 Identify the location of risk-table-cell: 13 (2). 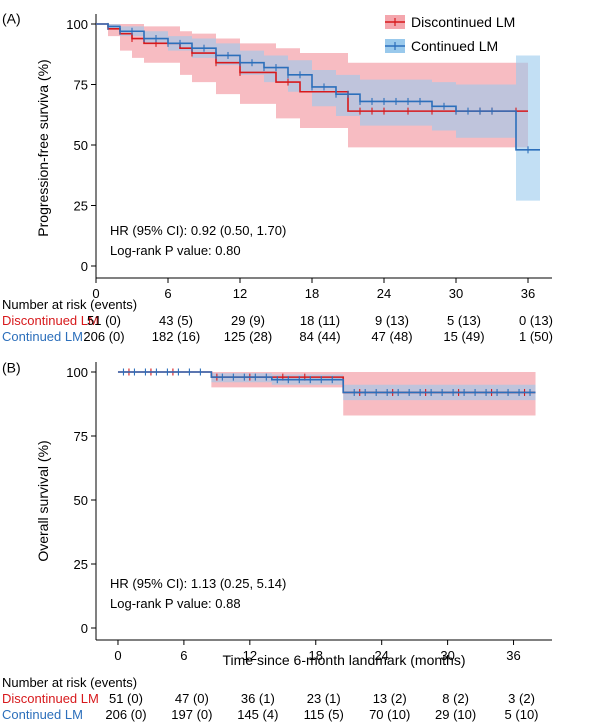
(390, 698).